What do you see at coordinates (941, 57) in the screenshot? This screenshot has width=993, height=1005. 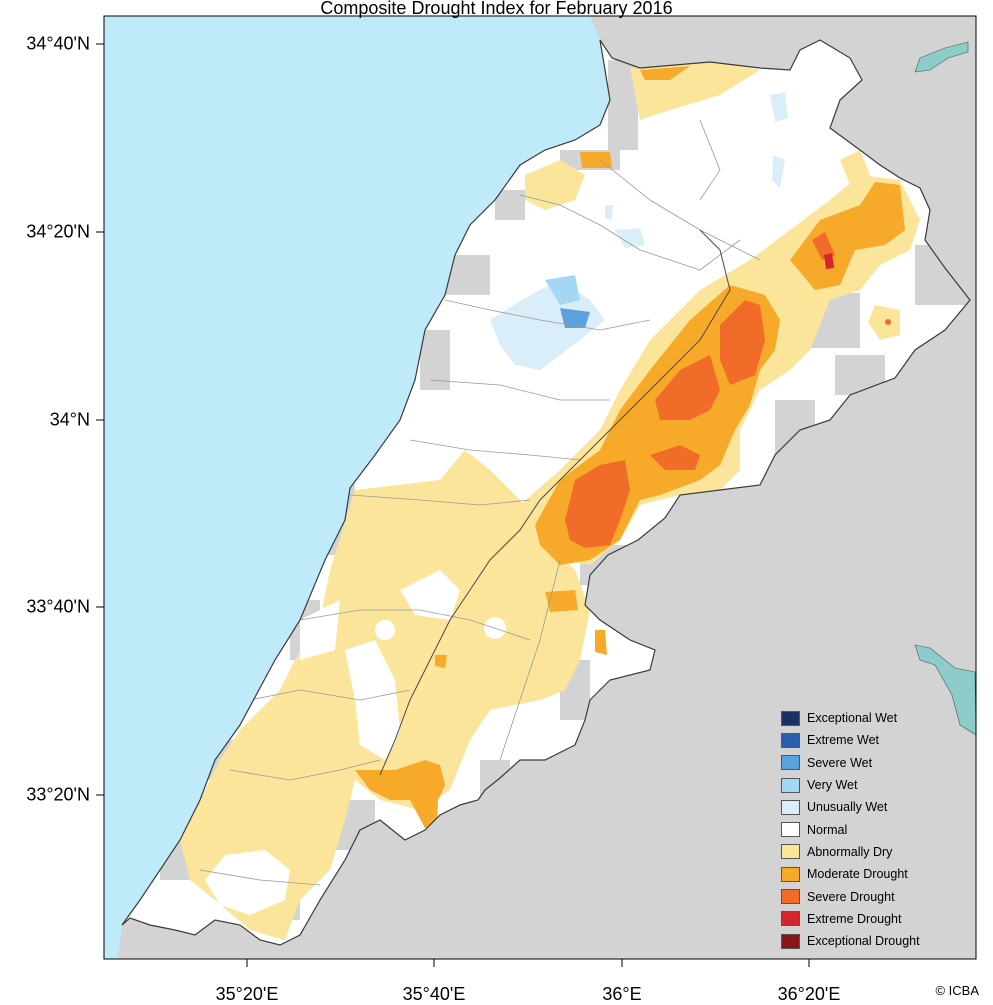 I see `lake-north` at bounding box center [941, 57].